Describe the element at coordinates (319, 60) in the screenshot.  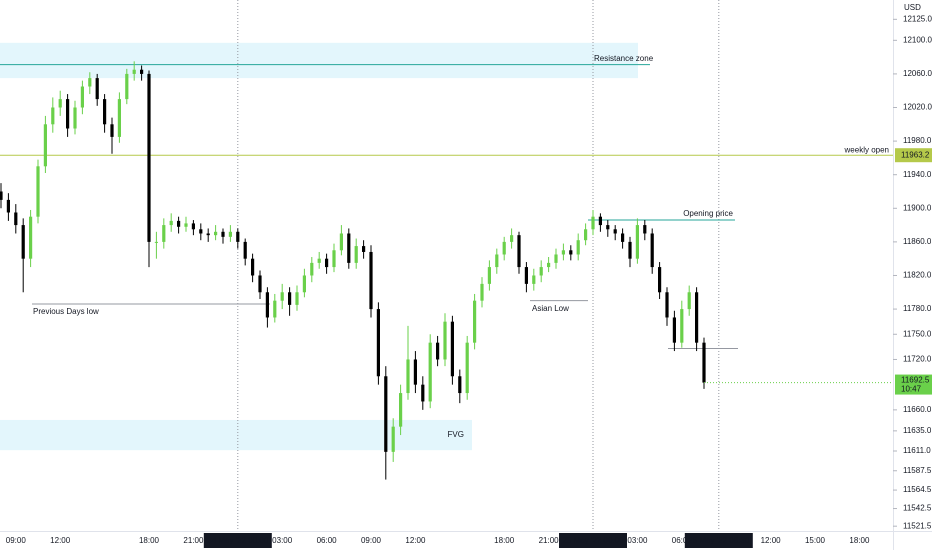
I see `zone` at that location.